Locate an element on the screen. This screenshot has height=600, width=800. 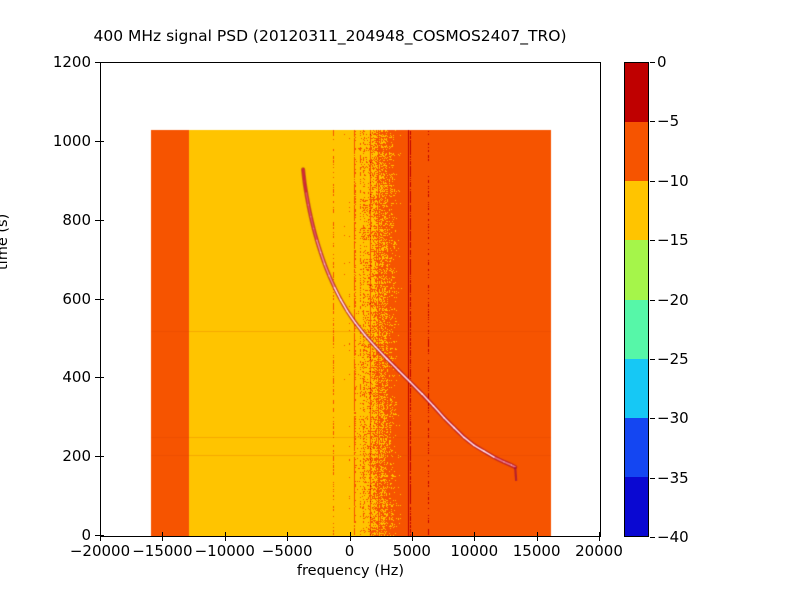
y-tick-label: 200 is located at coordinates (76, 456).